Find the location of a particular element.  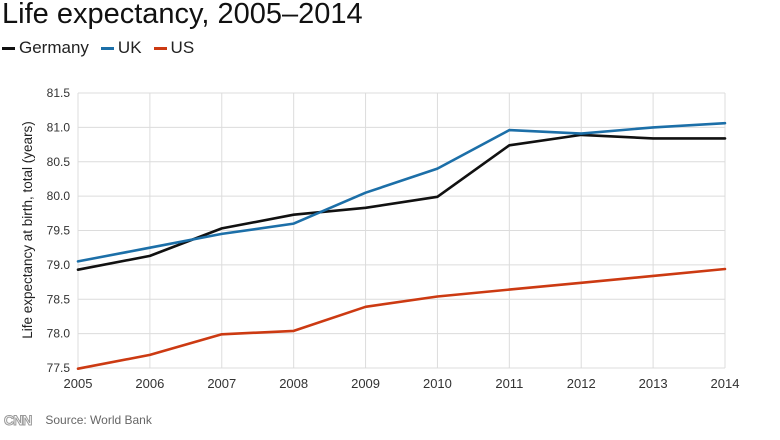

legend-item-germany: Germany is located at coordinates (45, 48).